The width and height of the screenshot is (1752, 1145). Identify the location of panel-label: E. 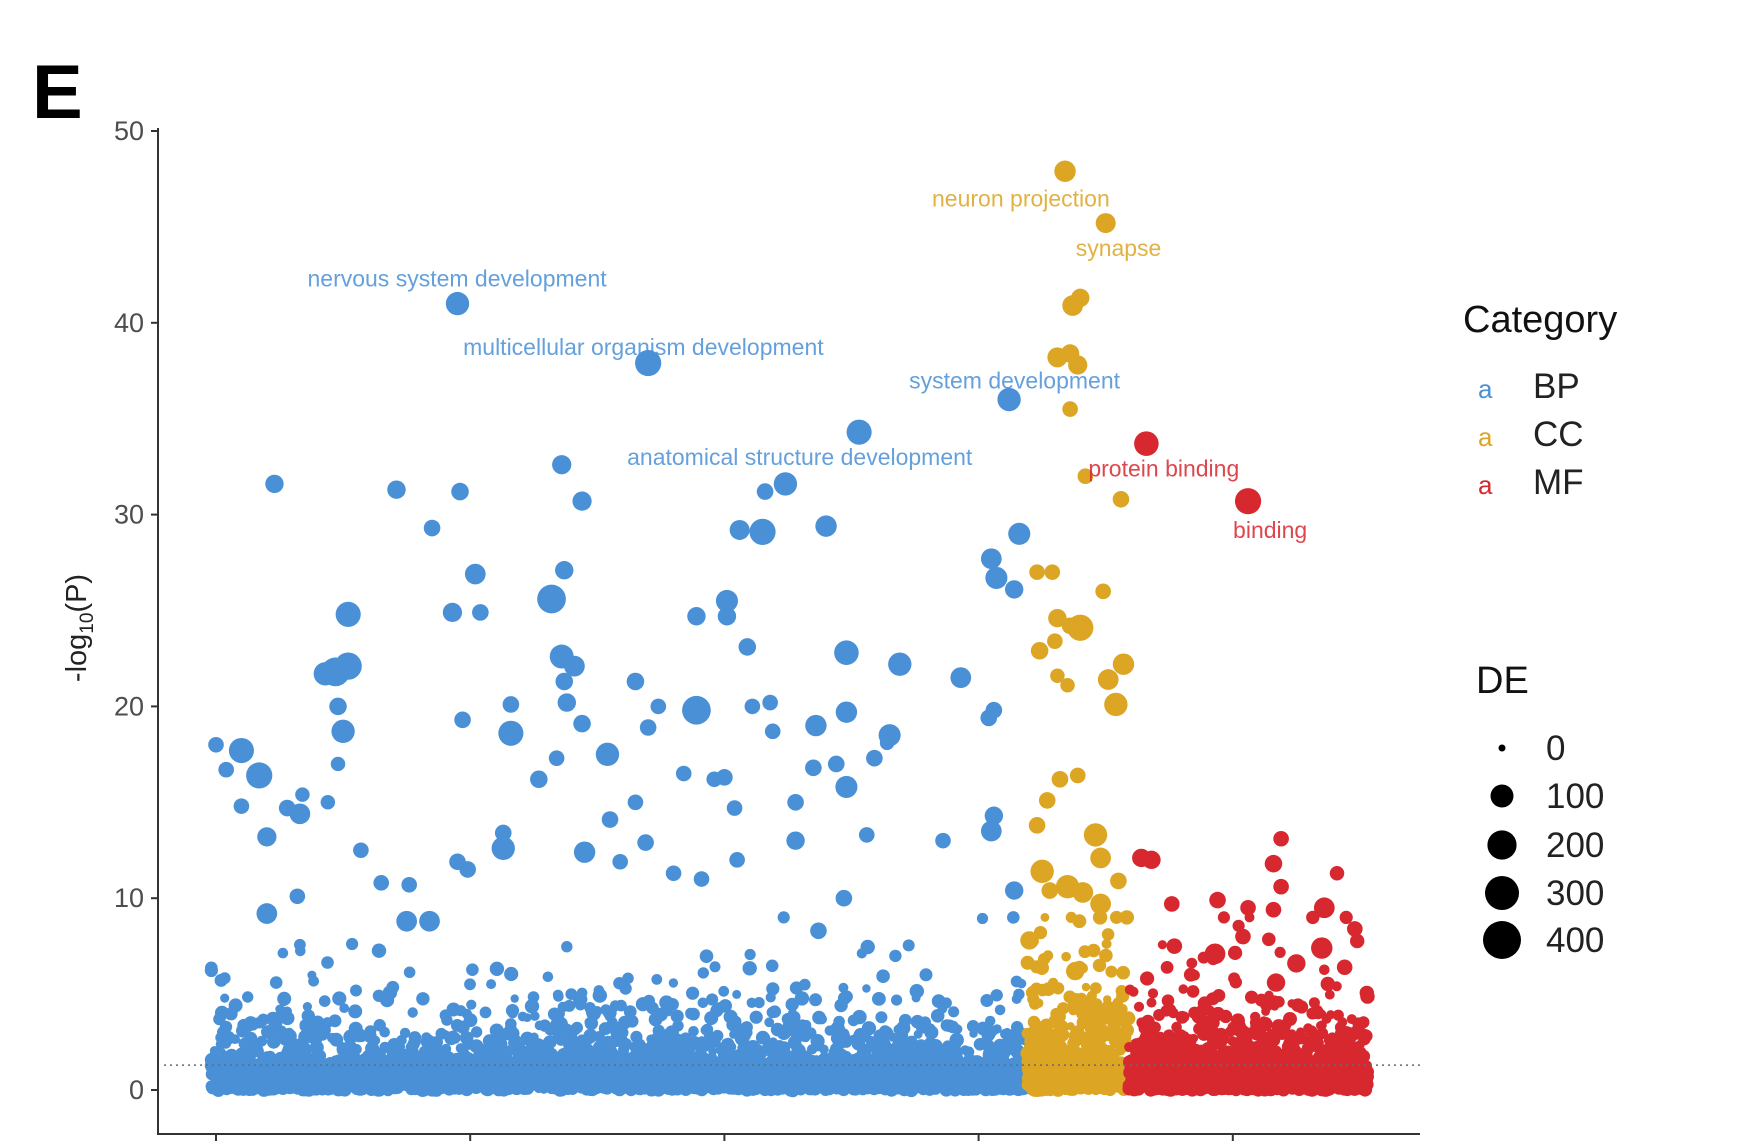
(57, 92).